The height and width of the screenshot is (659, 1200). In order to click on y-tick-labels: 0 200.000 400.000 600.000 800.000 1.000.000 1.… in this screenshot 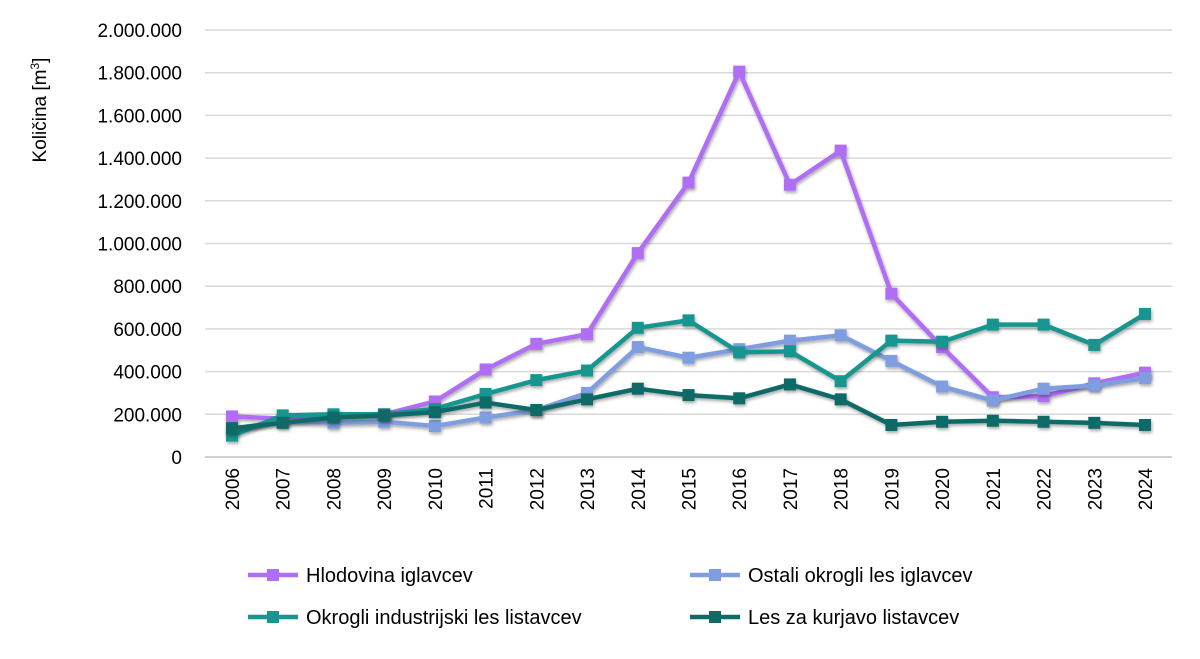, I will do `click(139, 245)`.